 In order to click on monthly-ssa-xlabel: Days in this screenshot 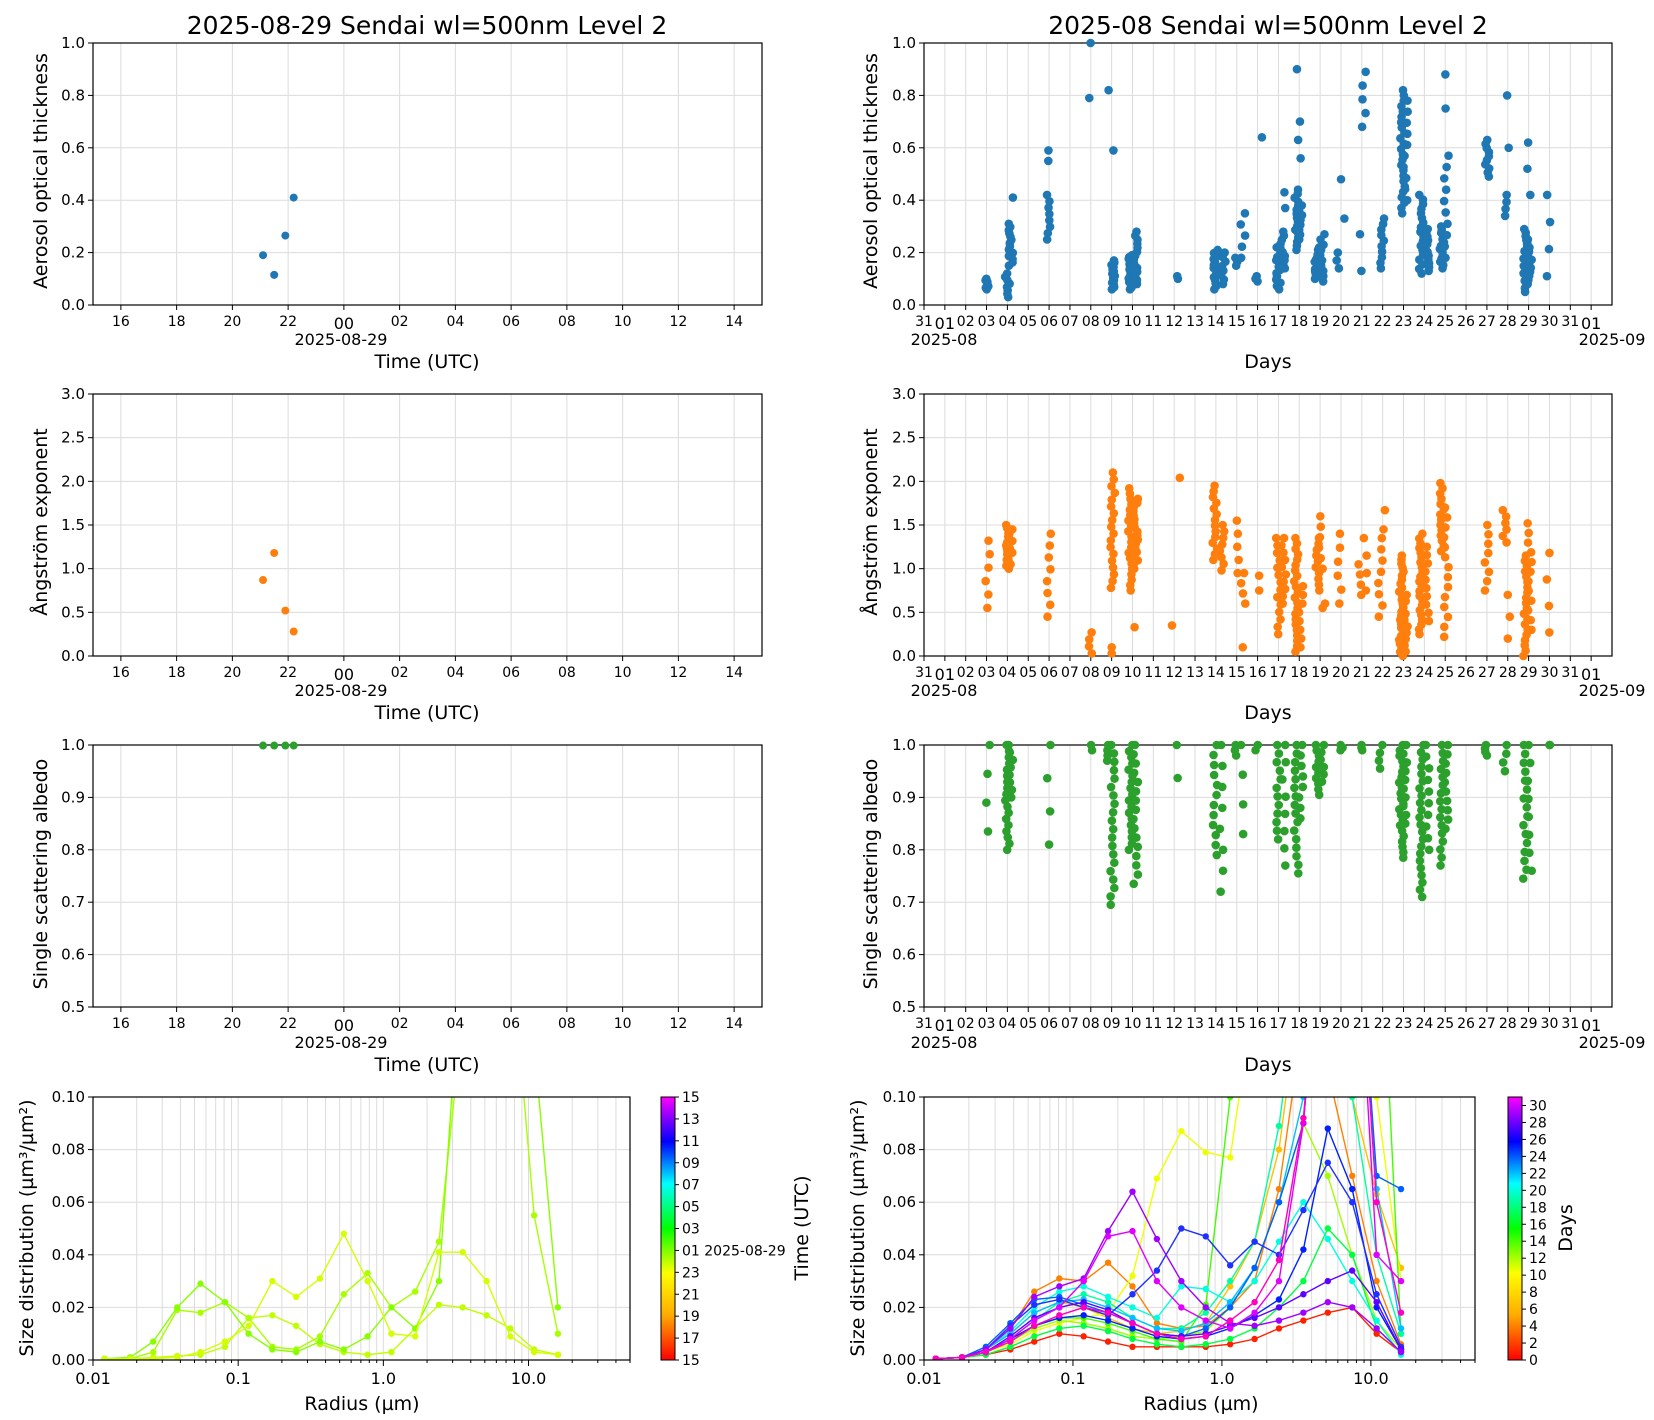, I will do `click(1267, 1065)`.